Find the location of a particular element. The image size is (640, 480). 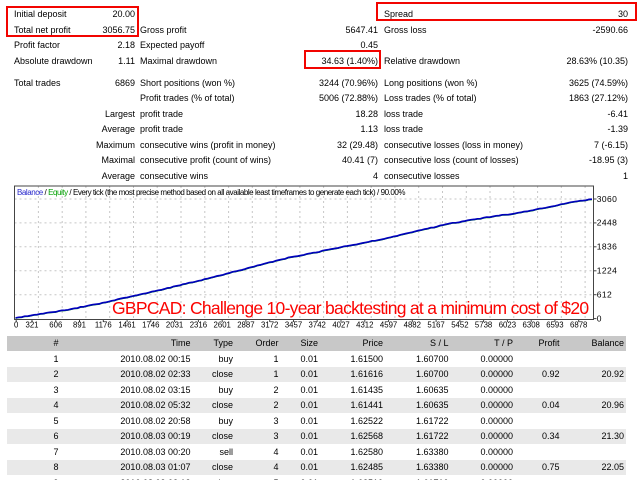

svg-text: 2031 is located at coordinates (174, 325).